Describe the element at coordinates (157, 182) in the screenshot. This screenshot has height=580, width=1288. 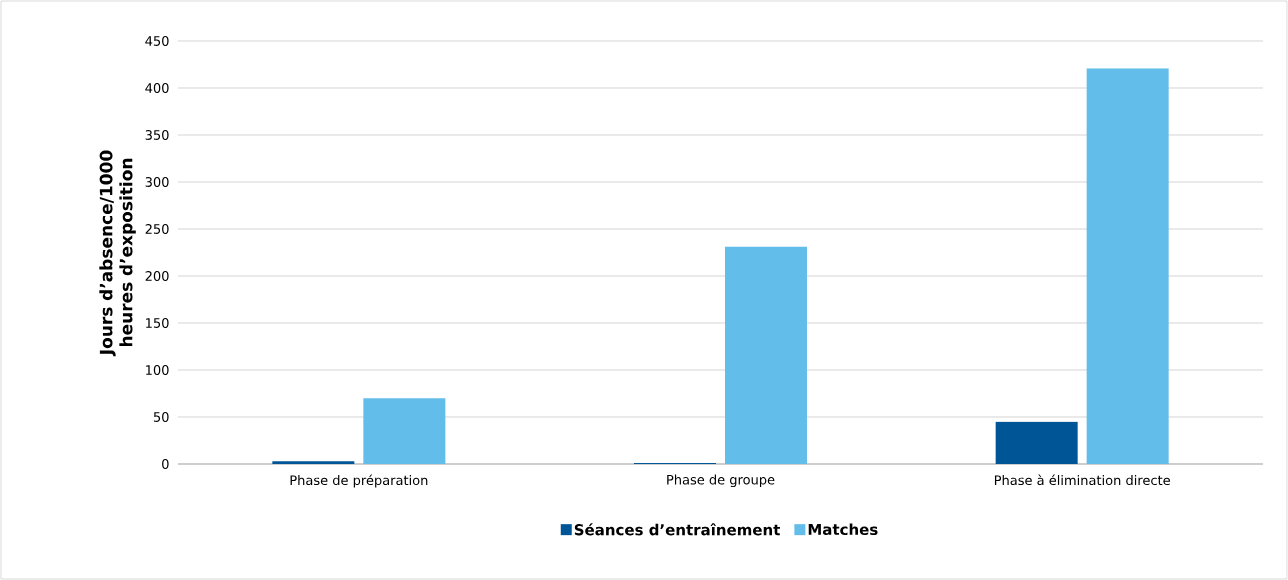
I see `y-tick-label: 300` at that location.